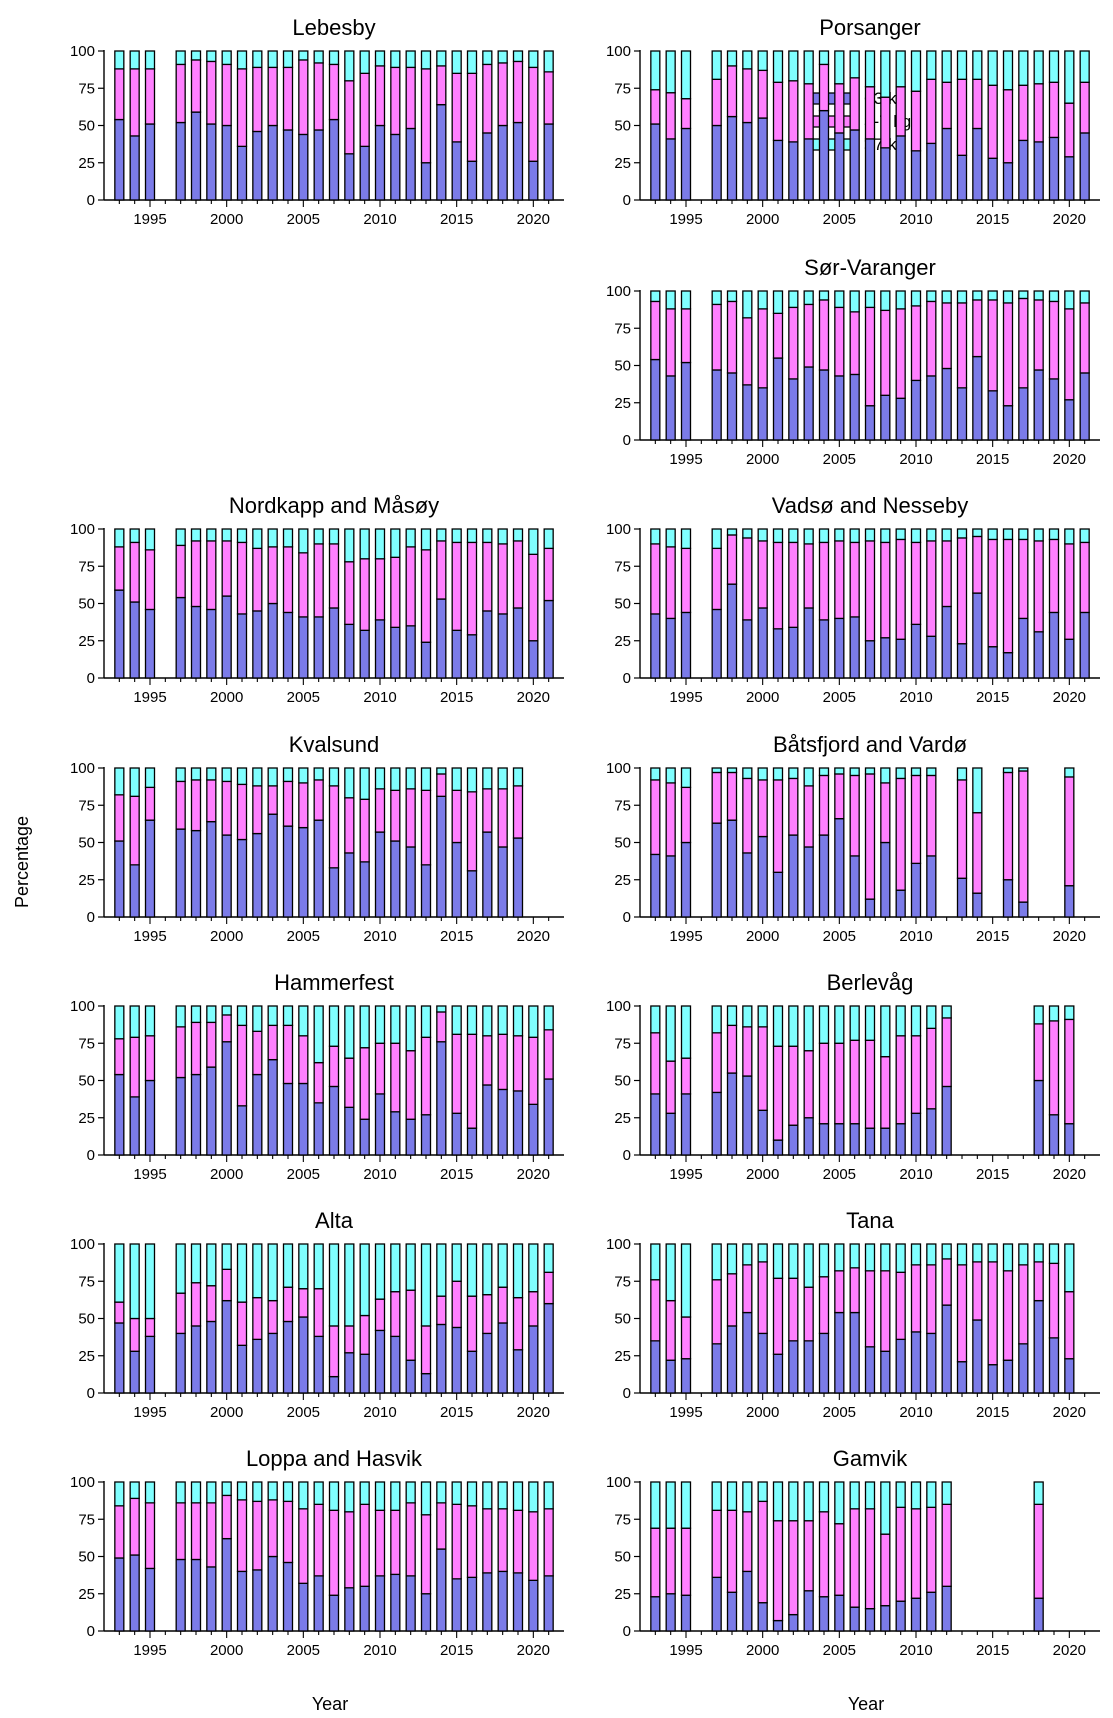 The width and height of the screenshot is (1113, 1718). What do you see at coordinates (86, 1356) in the screenshot?
I see `y-tick-label: 25` at bounding box center [86, 1356].